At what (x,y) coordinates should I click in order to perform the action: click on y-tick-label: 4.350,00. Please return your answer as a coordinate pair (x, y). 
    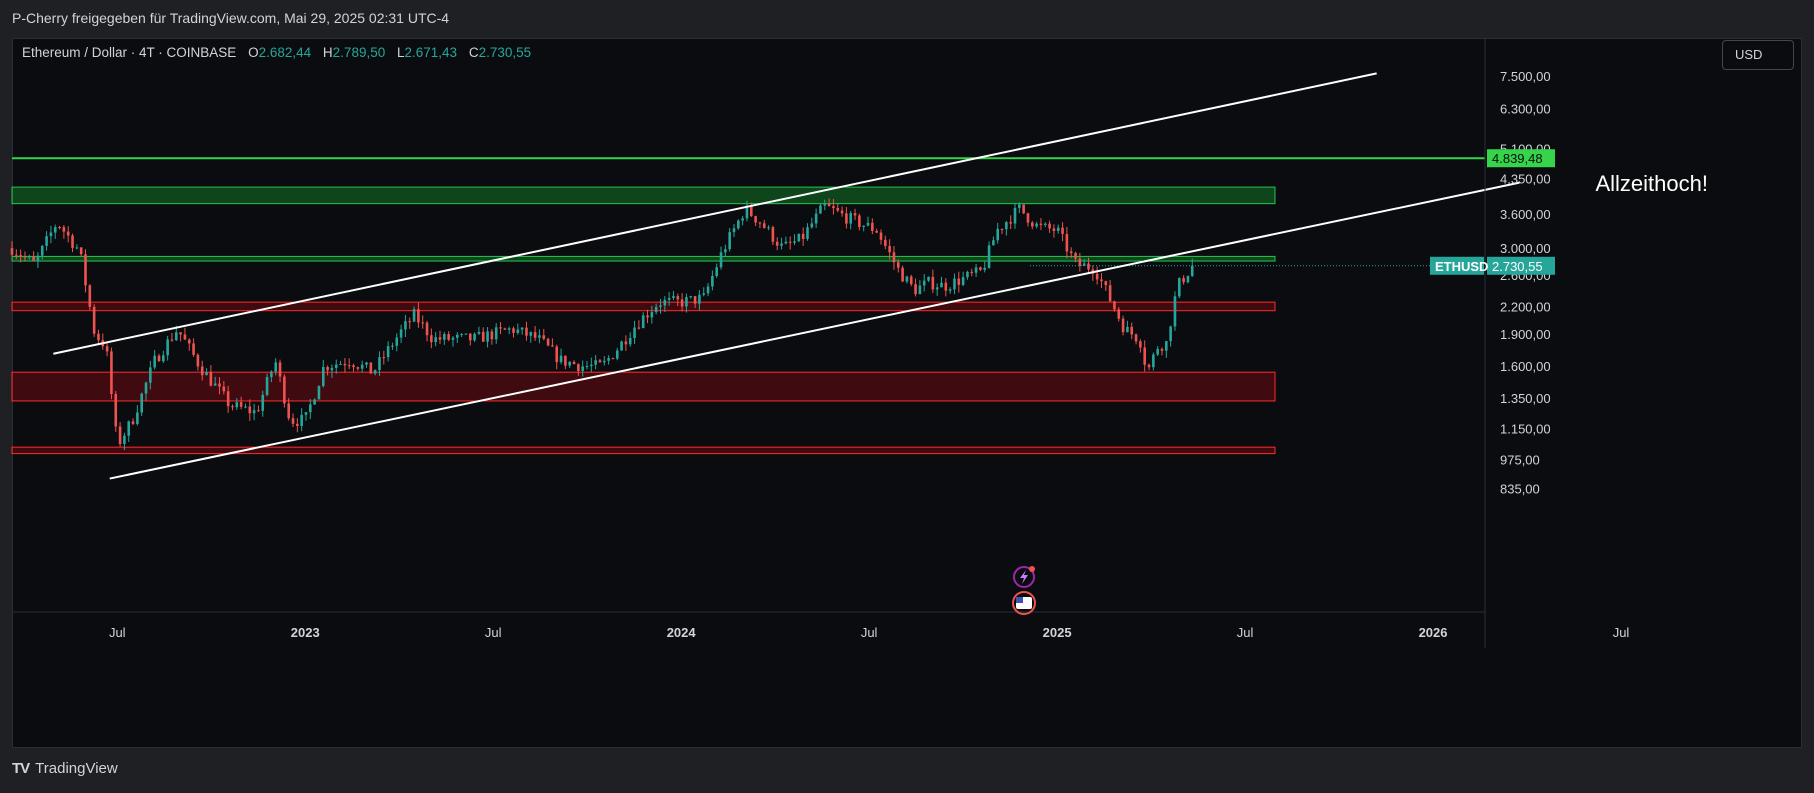
    Looking at the image, I should click on (1525, 178).